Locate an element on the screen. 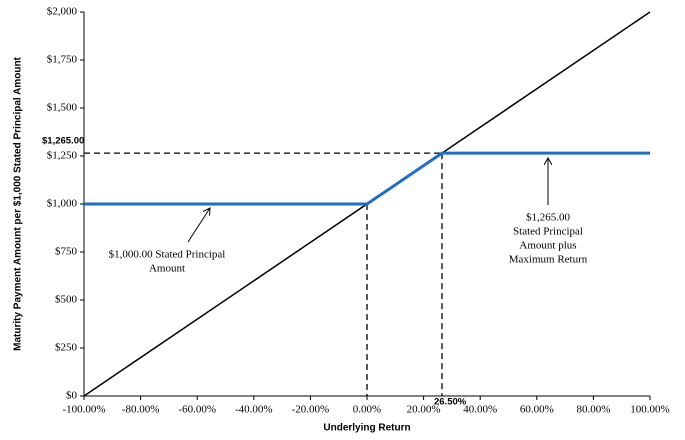 Image resolution: width=685 pixels, height=440 pixels. y-tick-label: $1,000 is located at coordinates (62, 204).